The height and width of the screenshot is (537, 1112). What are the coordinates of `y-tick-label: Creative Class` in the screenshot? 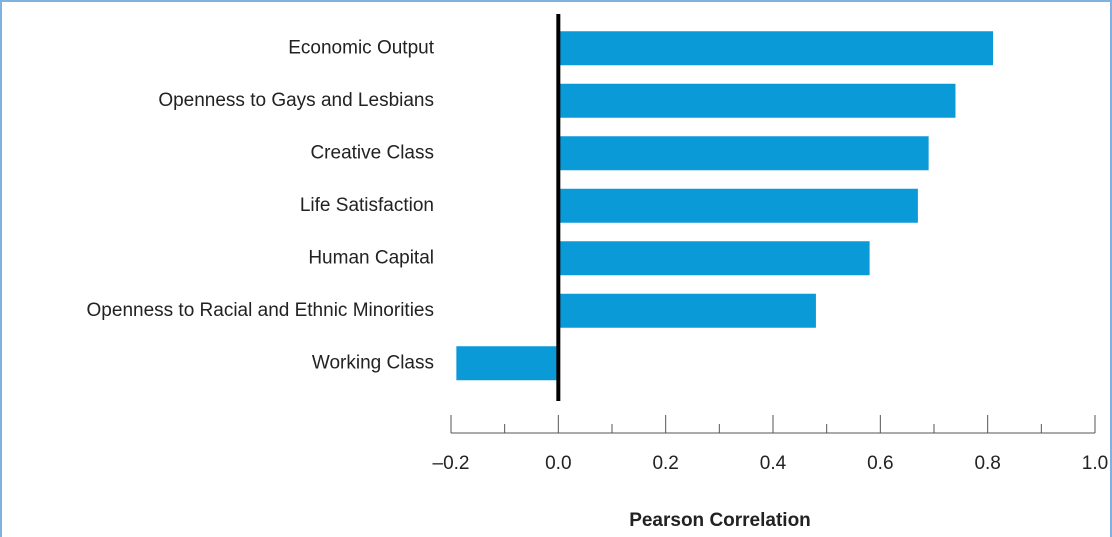 It's located at (372, 152).